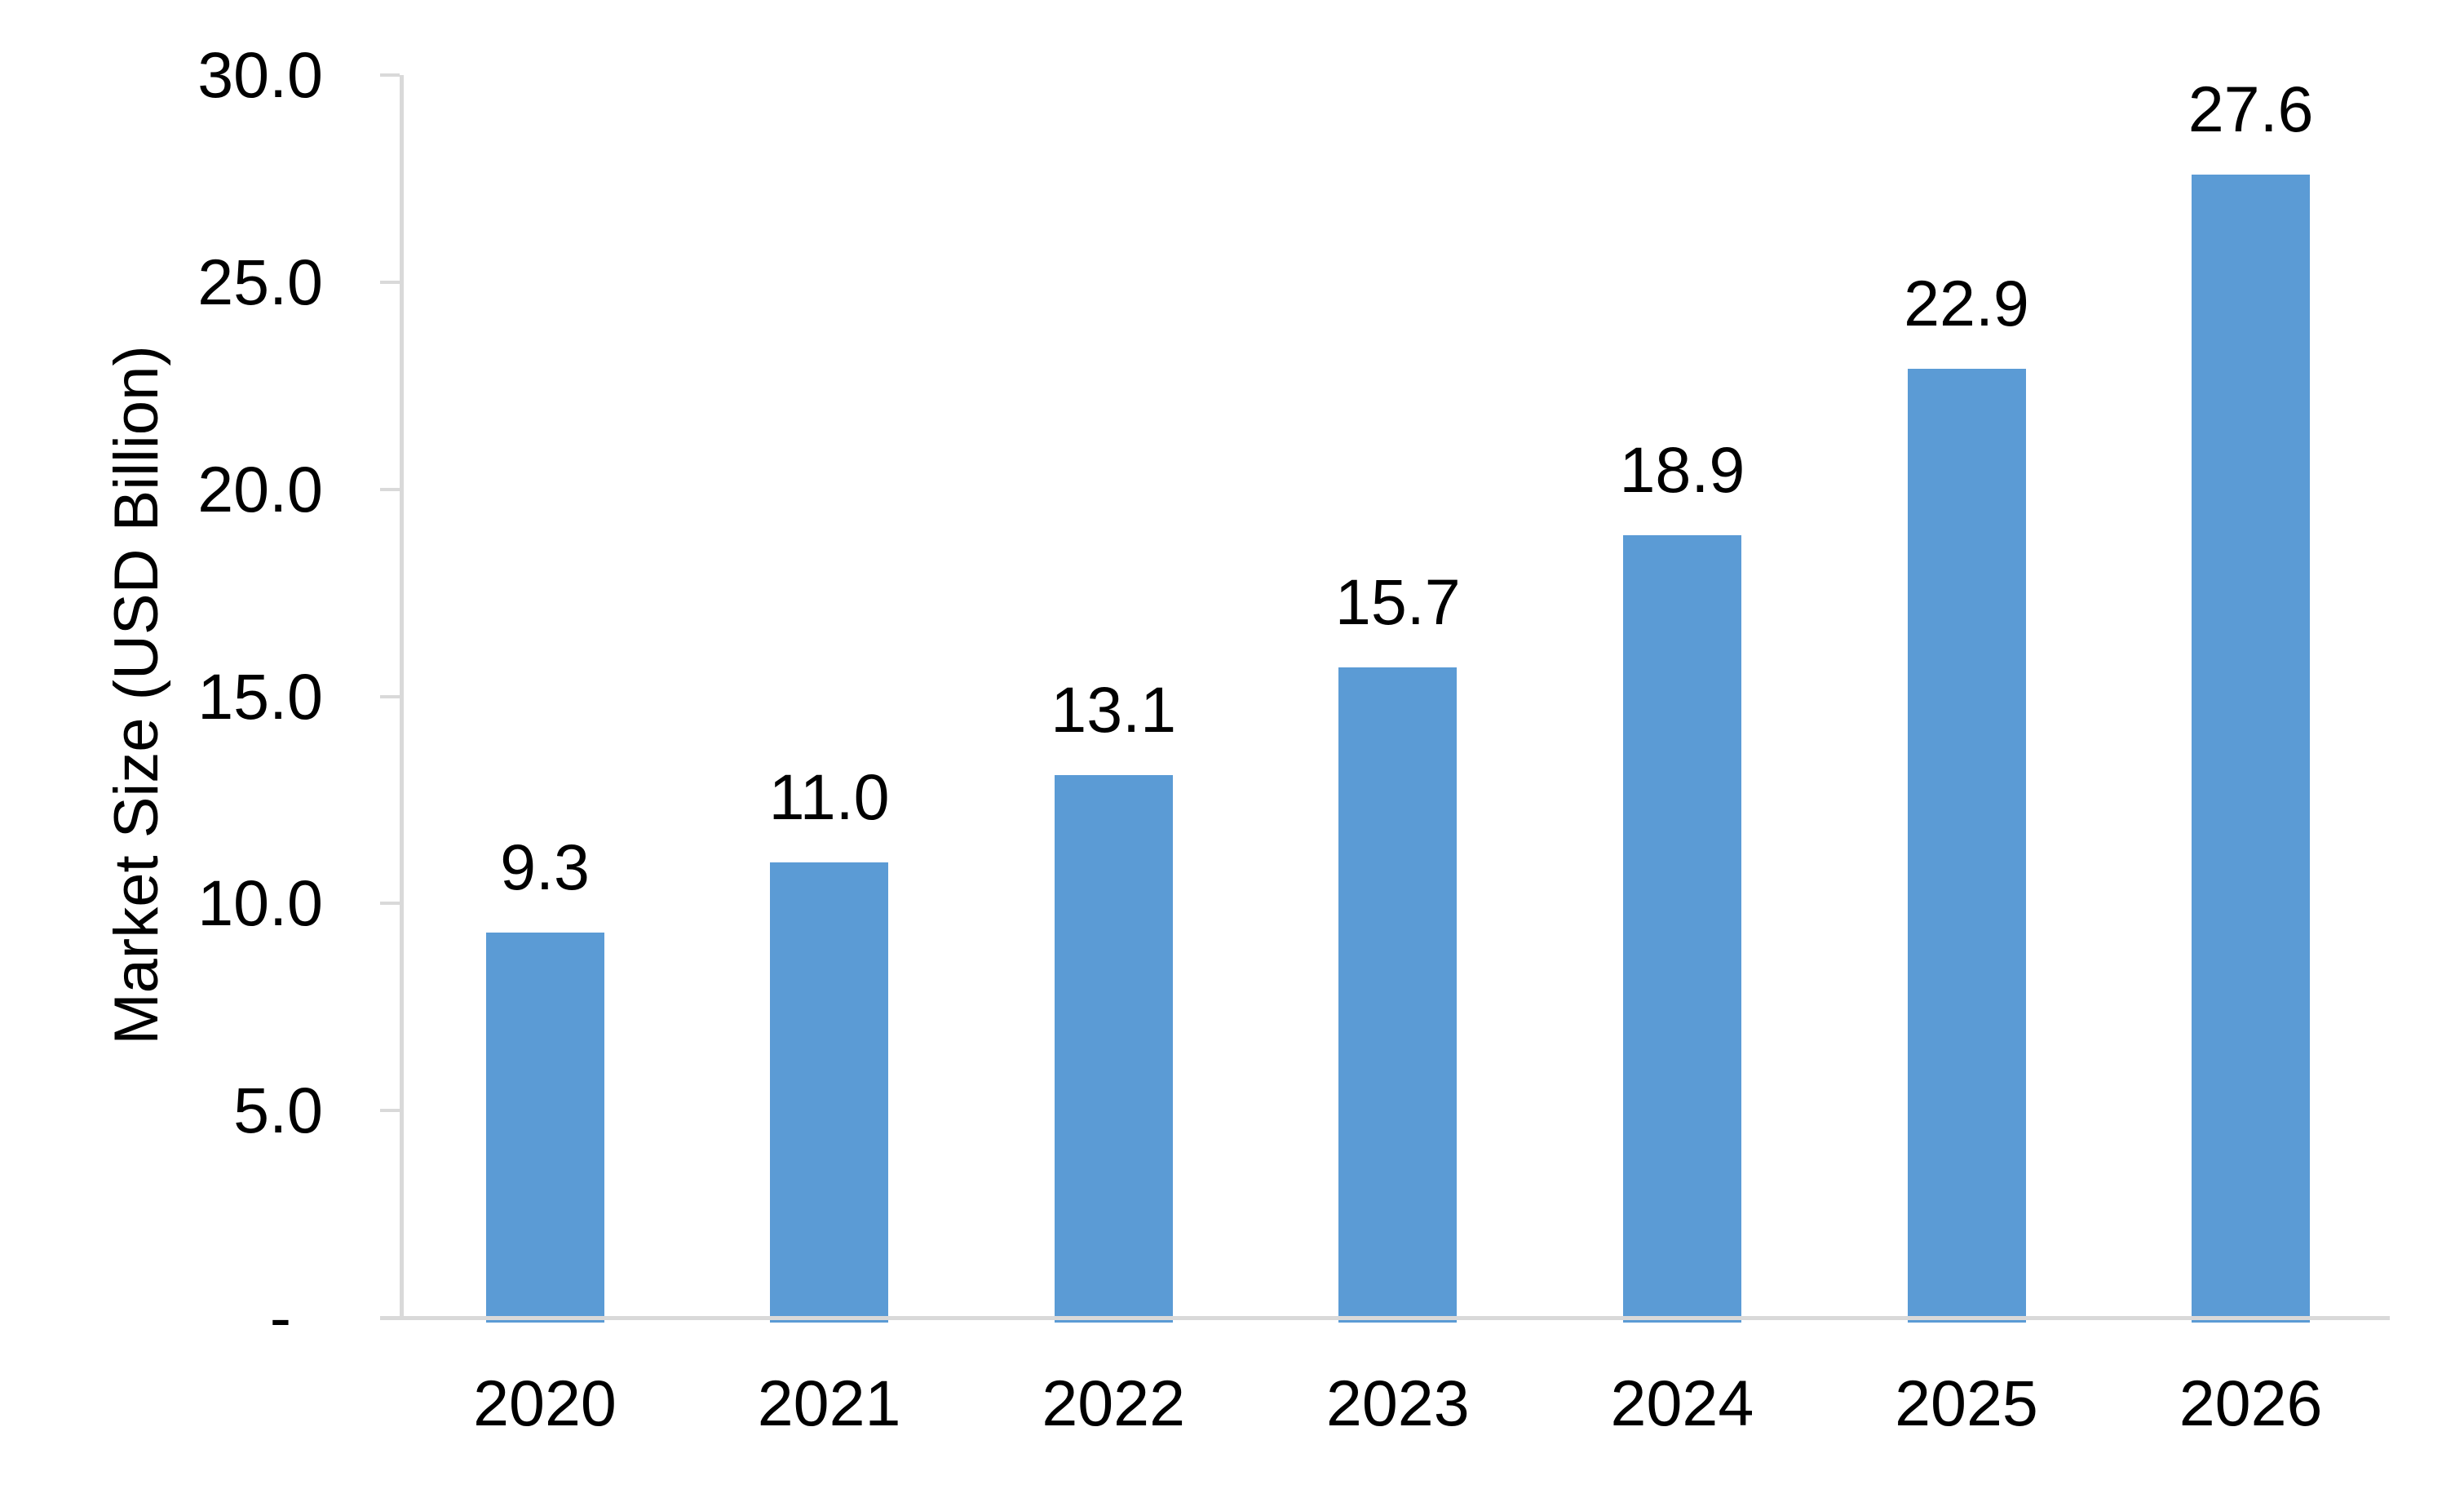 This screenshot has width=2464, height=1489. I want to click on y-axis-tick-label: 20.0, so click(260, 488).